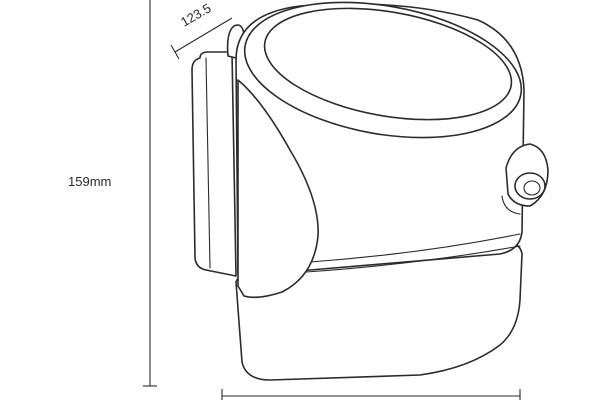 The height and width of the screenshot is (400, 612). What do you see at coordinates (112, 193) in the screenshot?
I see `height-dimension: 159mm` at bounding box center [112, 193].